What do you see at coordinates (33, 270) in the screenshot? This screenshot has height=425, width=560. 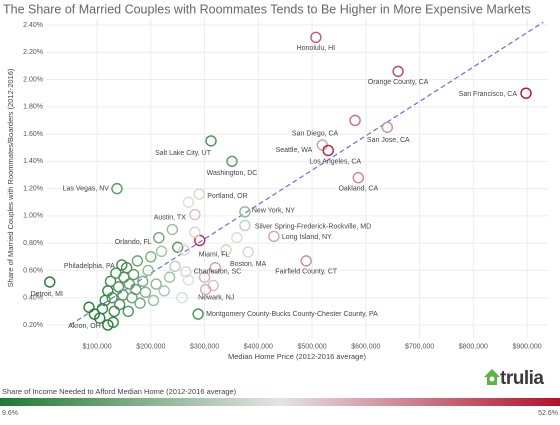 I see `y-tick-label: 0.60%` at bounding box center [33, 270].